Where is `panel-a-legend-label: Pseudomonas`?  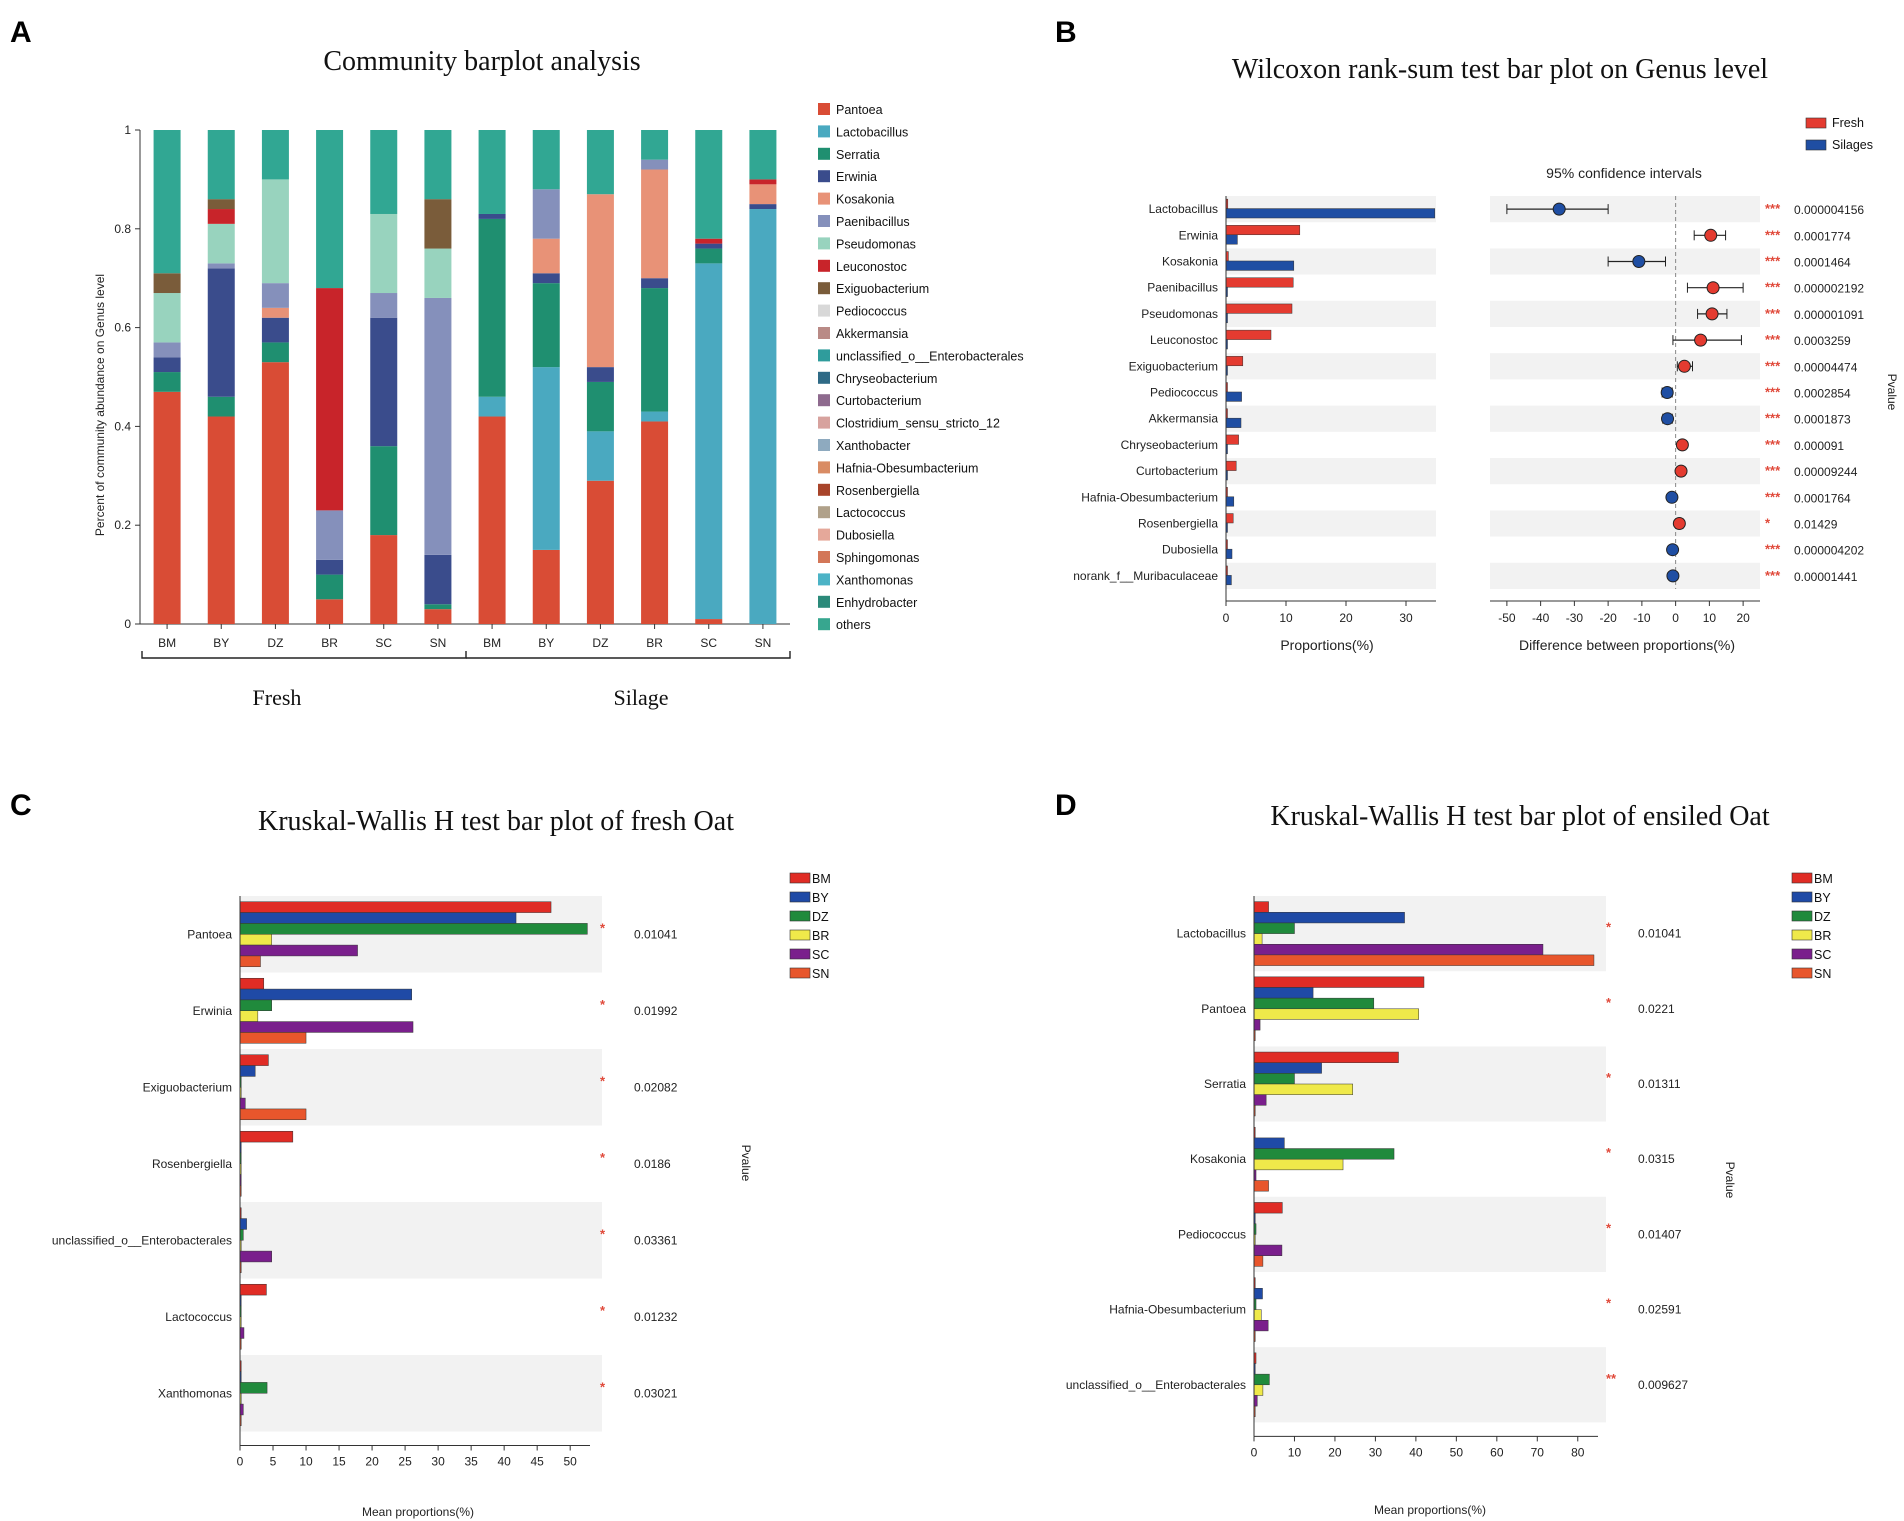
panel-a-legend-label: Pseudomonas is located at coordinates (876, 244).